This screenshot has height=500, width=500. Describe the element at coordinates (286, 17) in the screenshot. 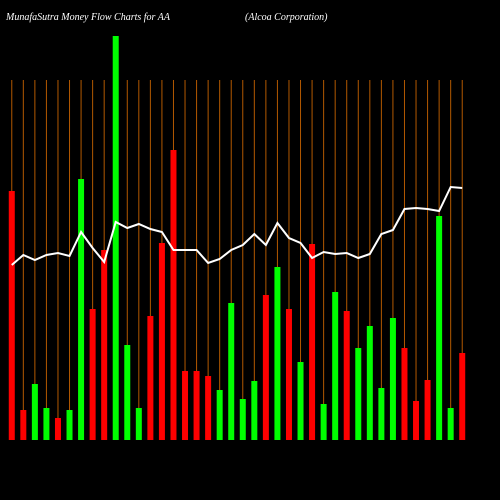

I see `chart-subtitle: (Alcoa Corporation)` at that location.